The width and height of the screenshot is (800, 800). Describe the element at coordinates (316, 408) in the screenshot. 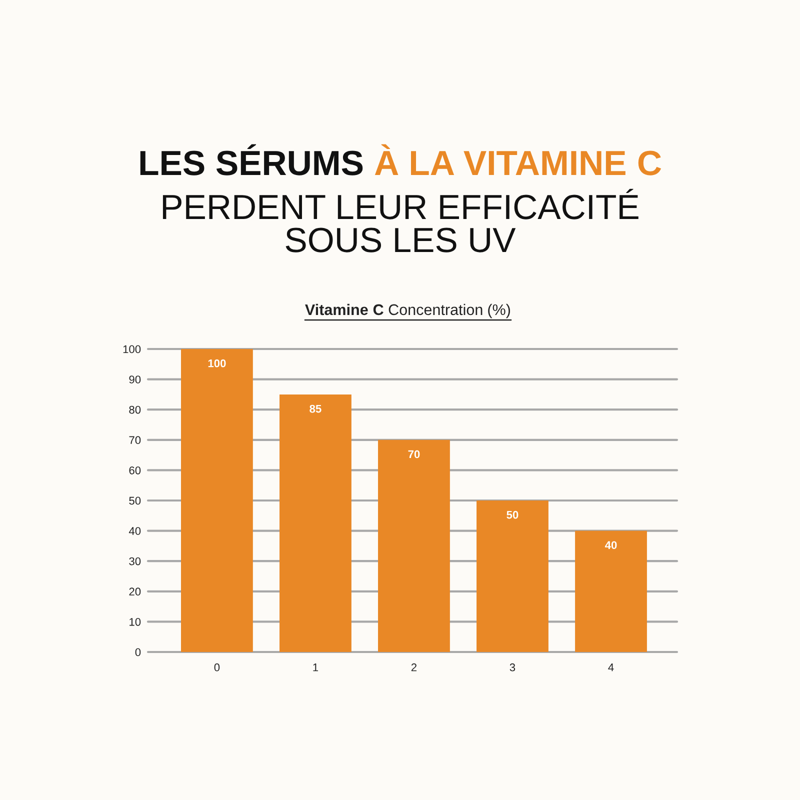

I see `data-label: 85` at that location.